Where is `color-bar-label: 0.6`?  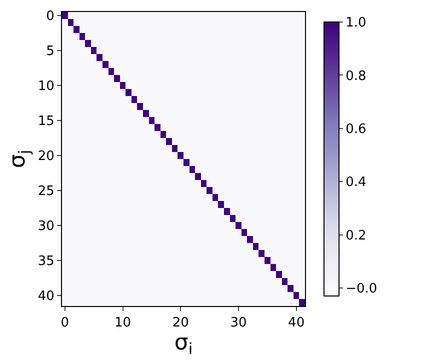
color-bar-label: 0.6 is located at coordinates (356, 129).